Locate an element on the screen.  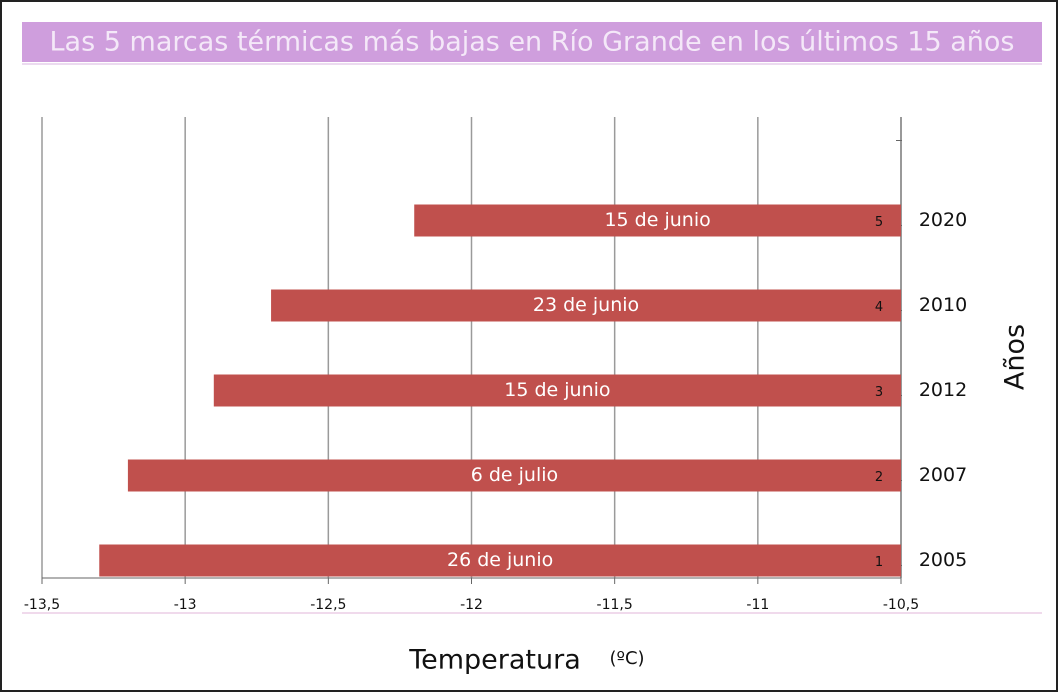
title-box is located at coordinates (532, 42).